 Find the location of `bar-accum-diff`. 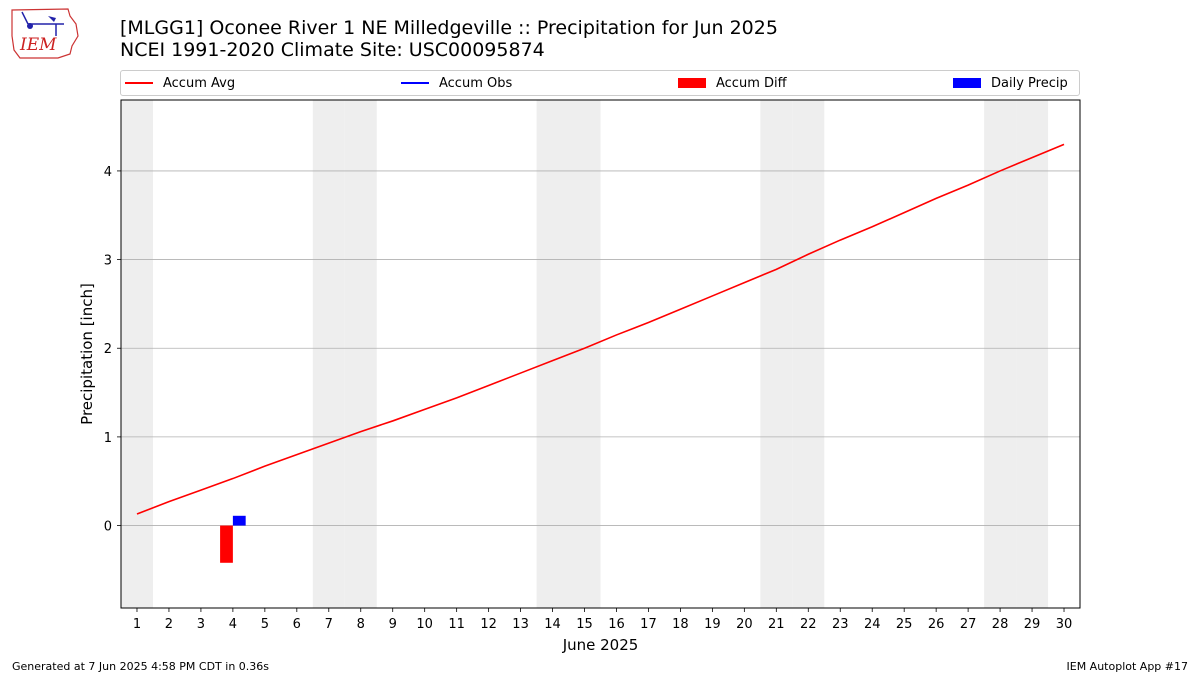

bar-accum-diff is located at coordinates (226, 544).